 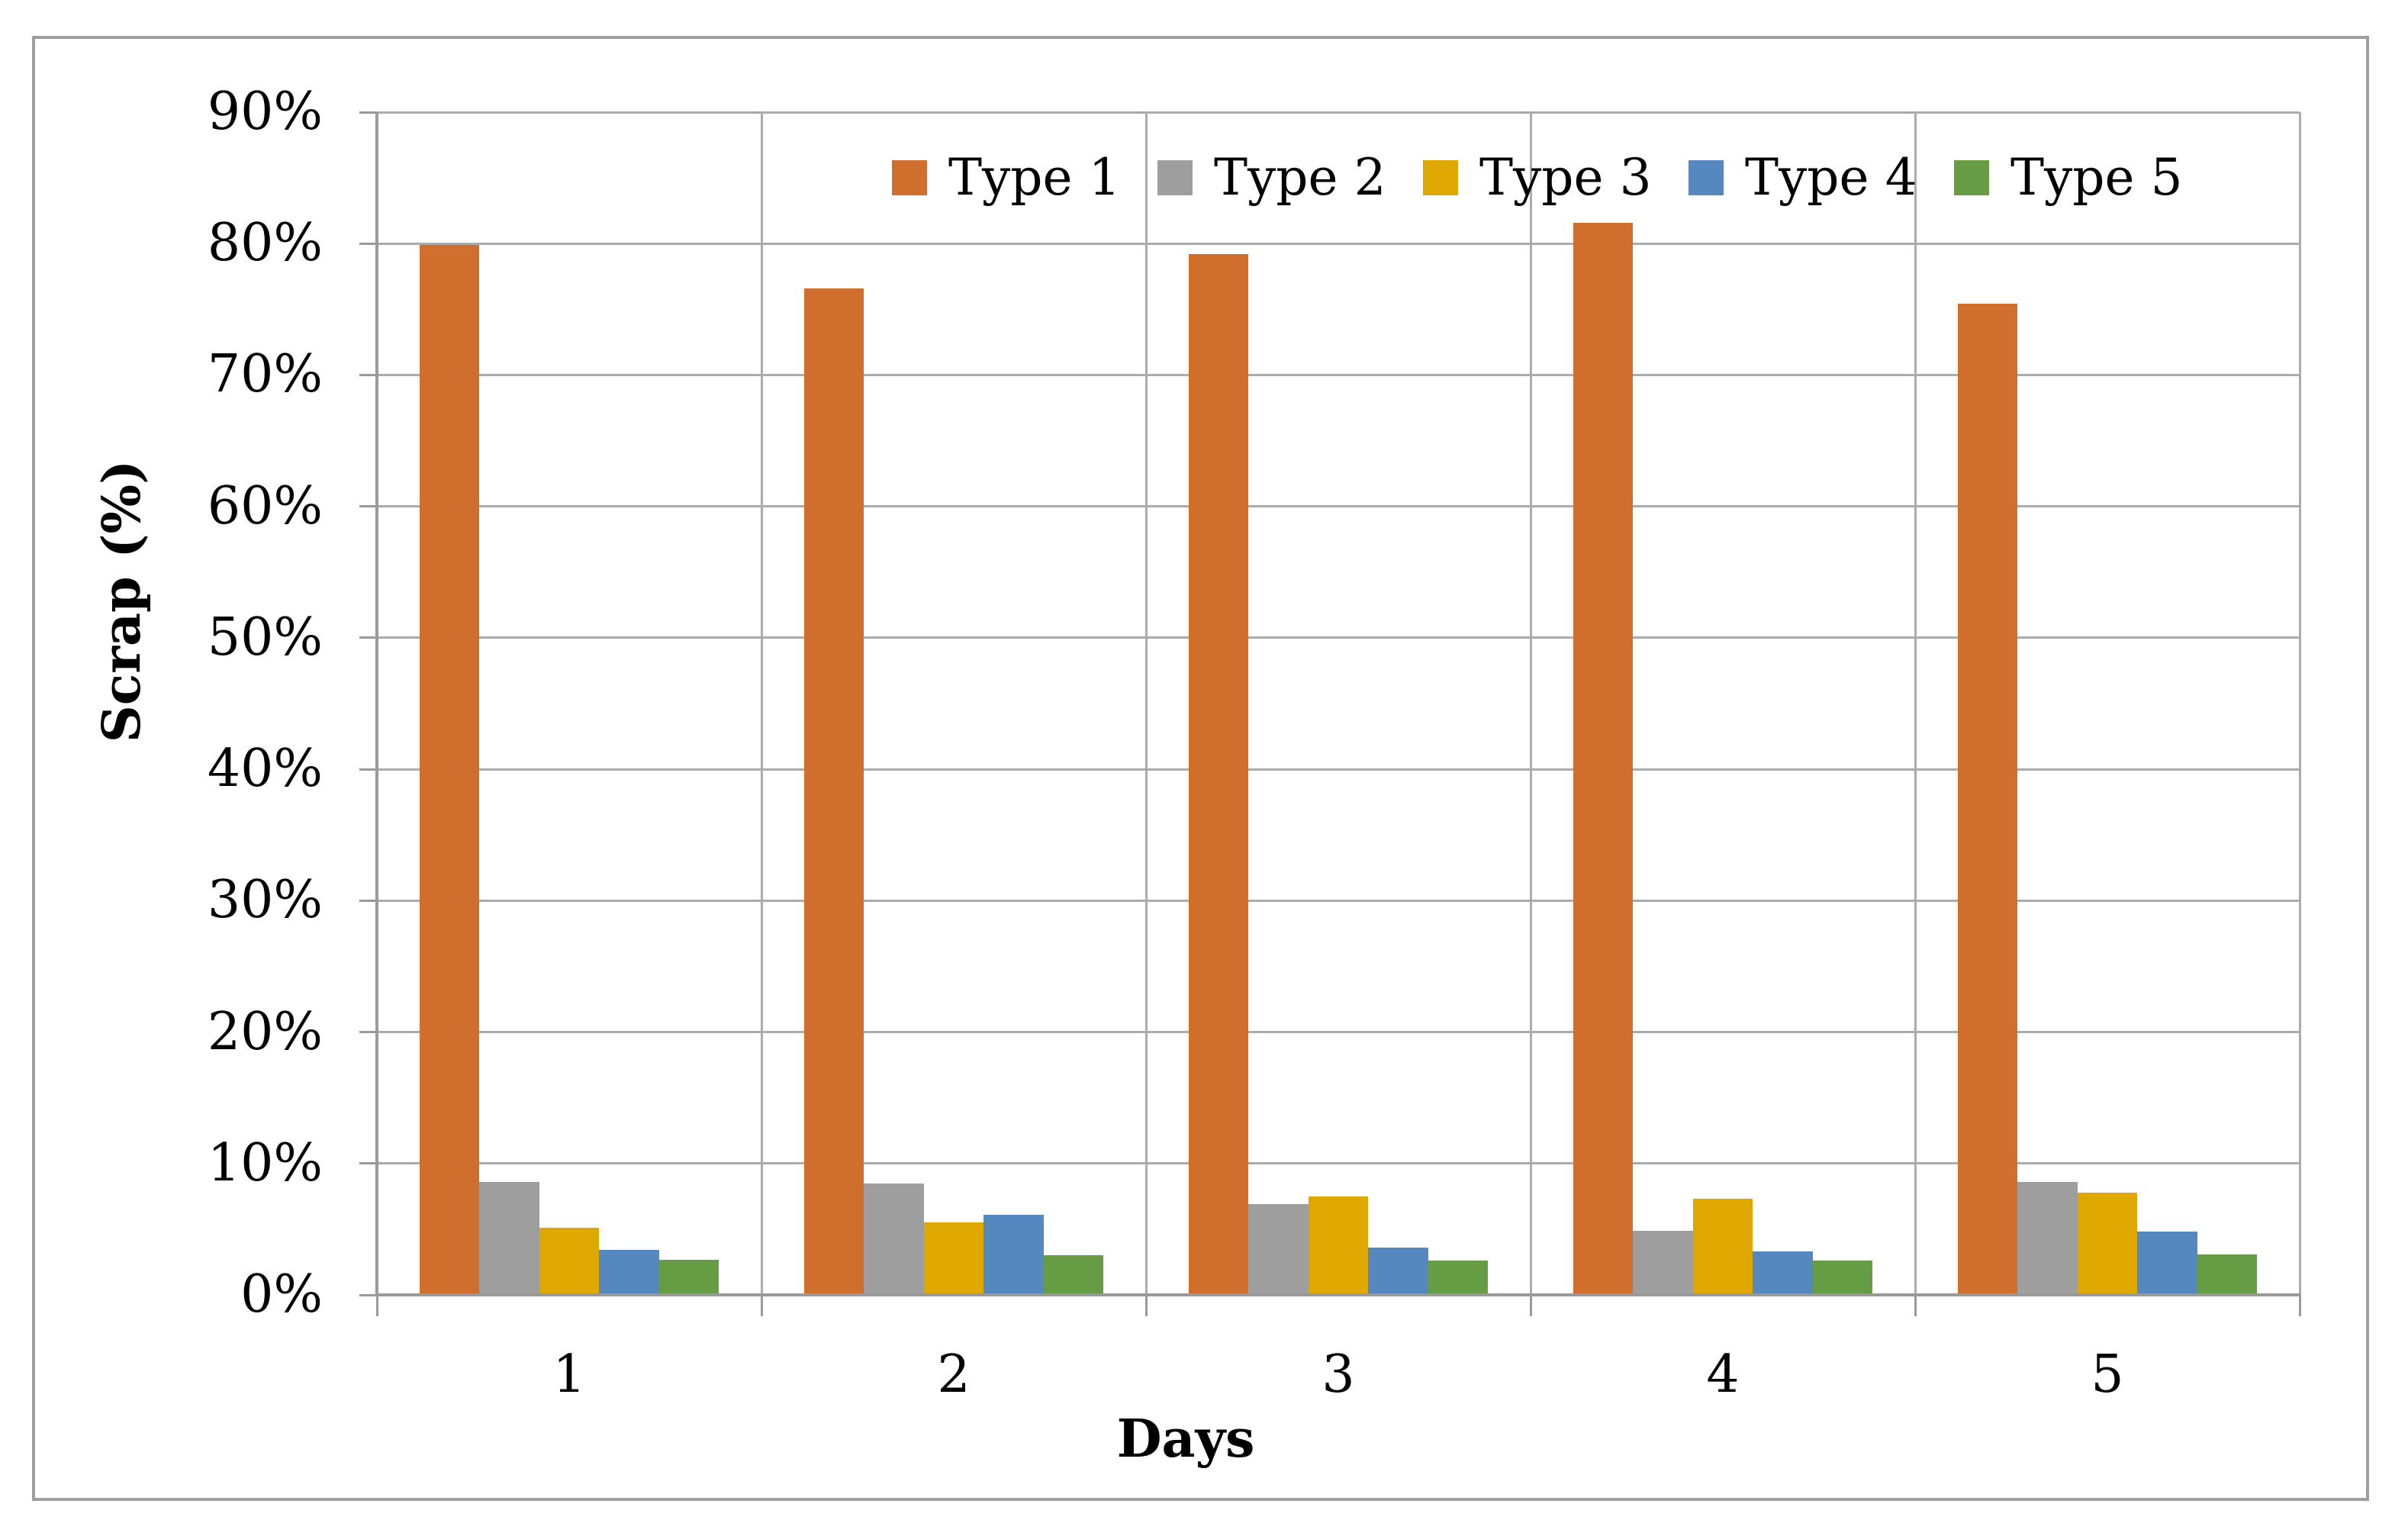 What do you see at coordinates (1338, 1375) in the screenshot?
I see `x-tick-label: 3` at bounding box center [1338, 1375].